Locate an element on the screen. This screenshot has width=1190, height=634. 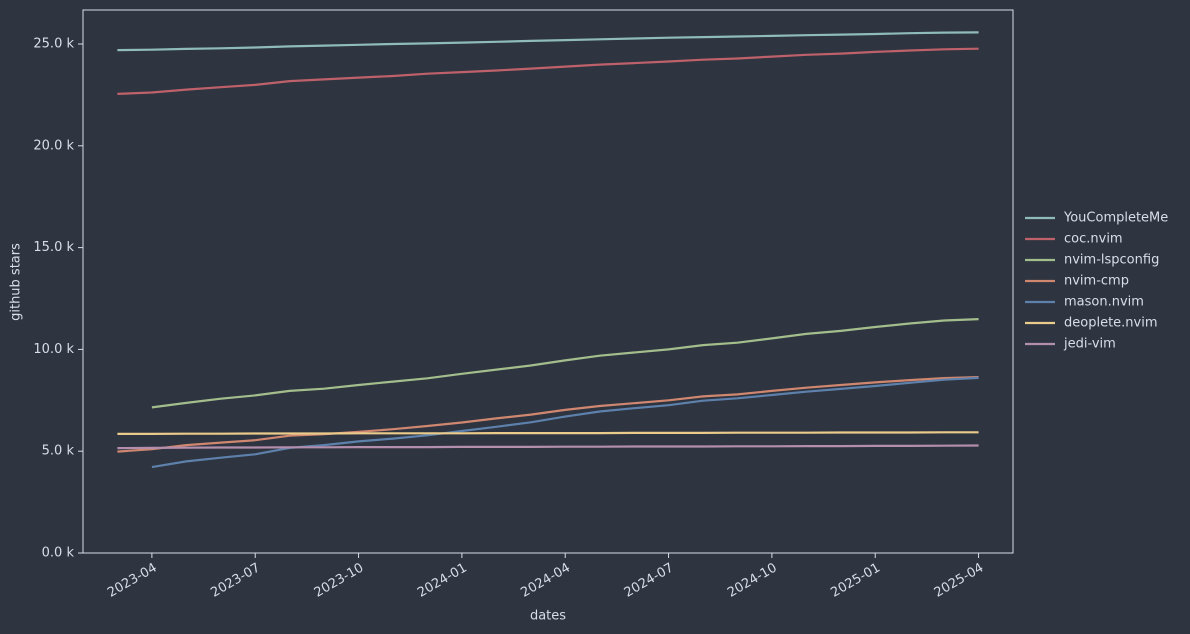
legend-label: deoplete.nvim is located at coordinates (1111, 323).